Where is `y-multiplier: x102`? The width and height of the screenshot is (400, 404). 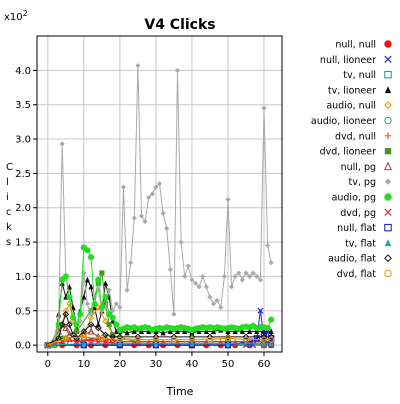 y-multiplier: x102 is located at coordinates (16, 16).